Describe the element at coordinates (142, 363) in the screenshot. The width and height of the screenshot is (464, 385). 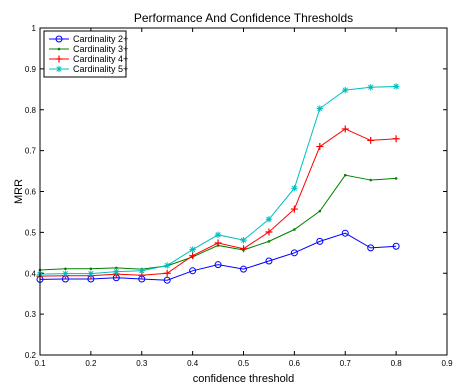
I see `x-tick-label: 0.3` at that location.